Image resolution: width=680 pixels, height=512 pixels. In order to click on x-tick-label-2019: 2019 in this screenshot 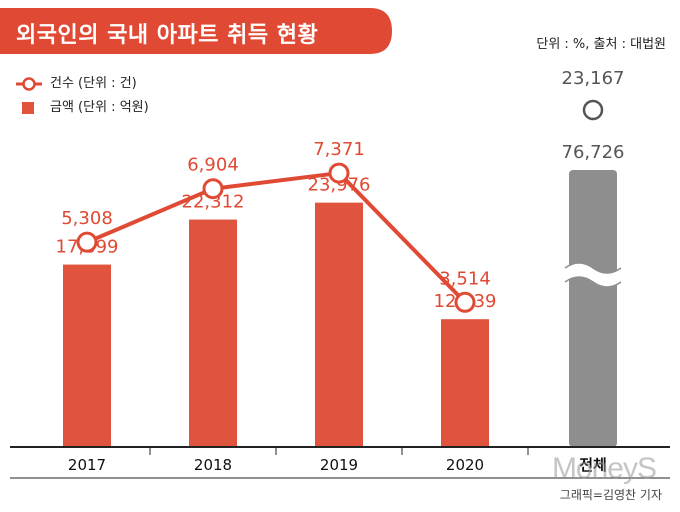, I will do `click(339, 465)`.